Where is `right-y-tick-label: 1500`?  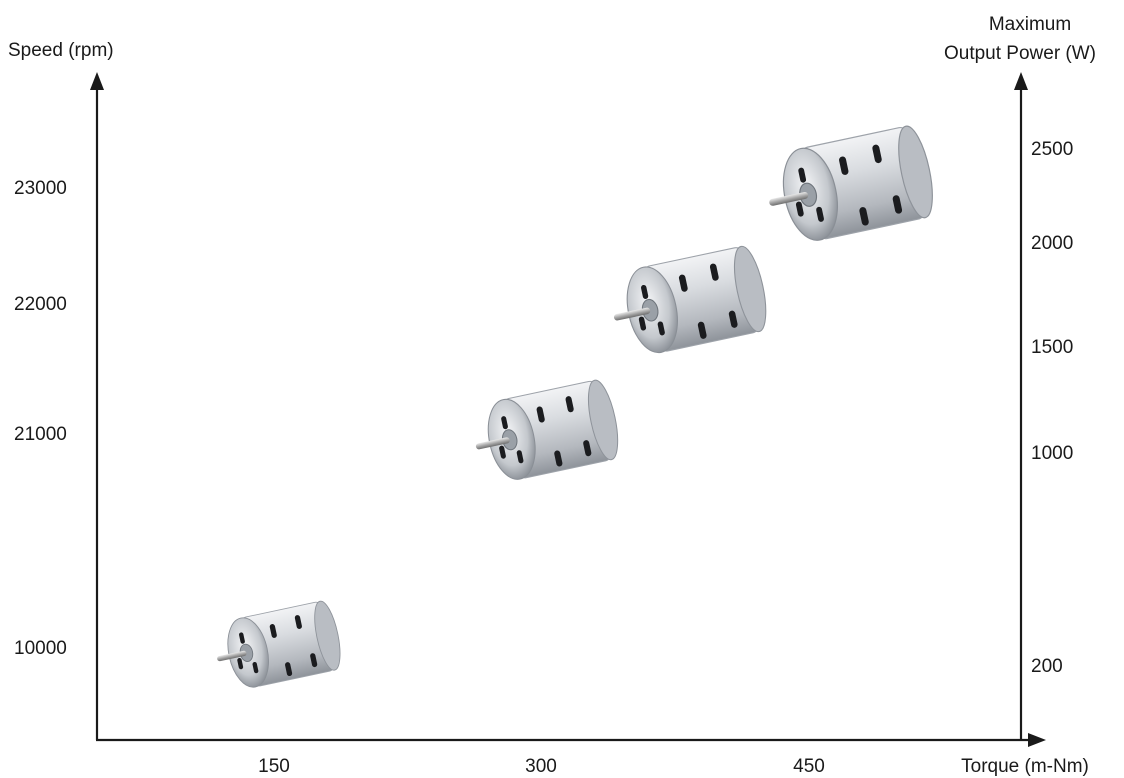
right-y-tick-label: 1500 is located at coordinates (1052, 347).